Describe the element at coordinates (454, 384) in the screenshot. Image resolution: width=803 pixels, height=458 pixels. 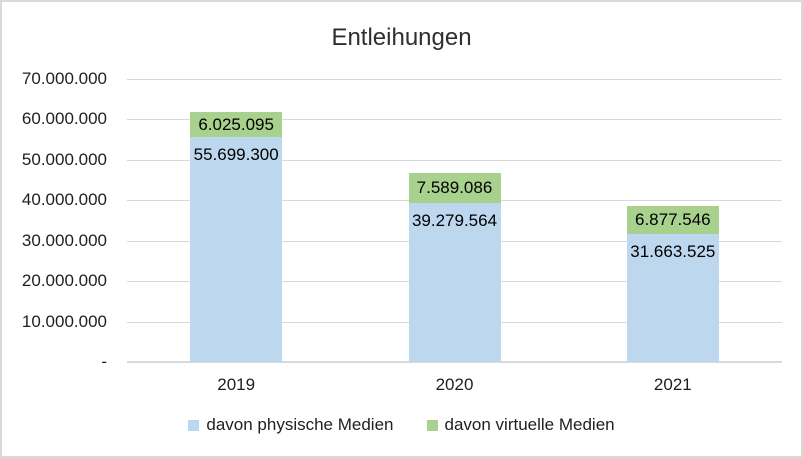
I see `x-axis-category-label: 2020` at that location.